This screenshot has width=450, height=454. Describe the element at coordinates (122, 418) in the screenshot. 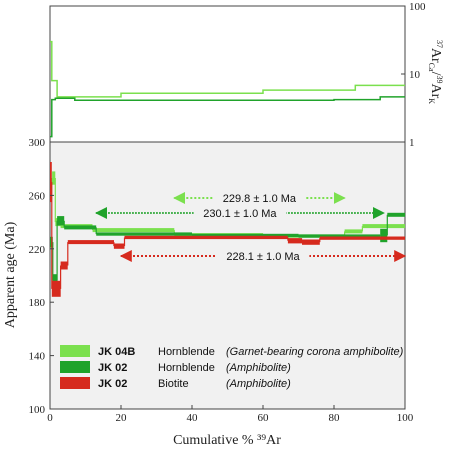

I see `x-tick-label-1: 20` at that location.